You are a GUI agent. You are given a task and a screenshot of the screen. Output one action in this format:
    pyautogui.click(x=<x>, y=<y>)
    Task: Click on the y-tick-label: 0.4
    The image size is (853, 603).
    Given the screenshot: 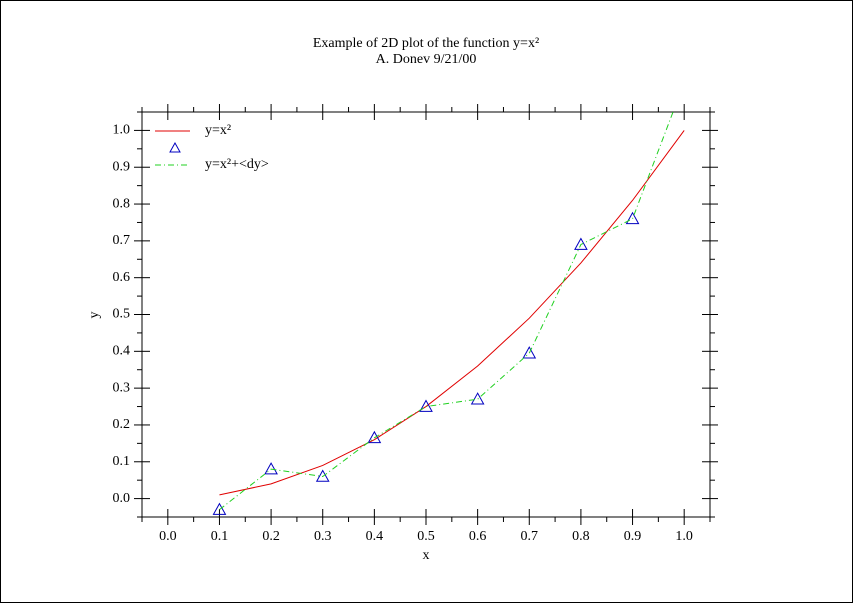 What is the action you would take?
    pyautogui.click(x=122, y=351)
    